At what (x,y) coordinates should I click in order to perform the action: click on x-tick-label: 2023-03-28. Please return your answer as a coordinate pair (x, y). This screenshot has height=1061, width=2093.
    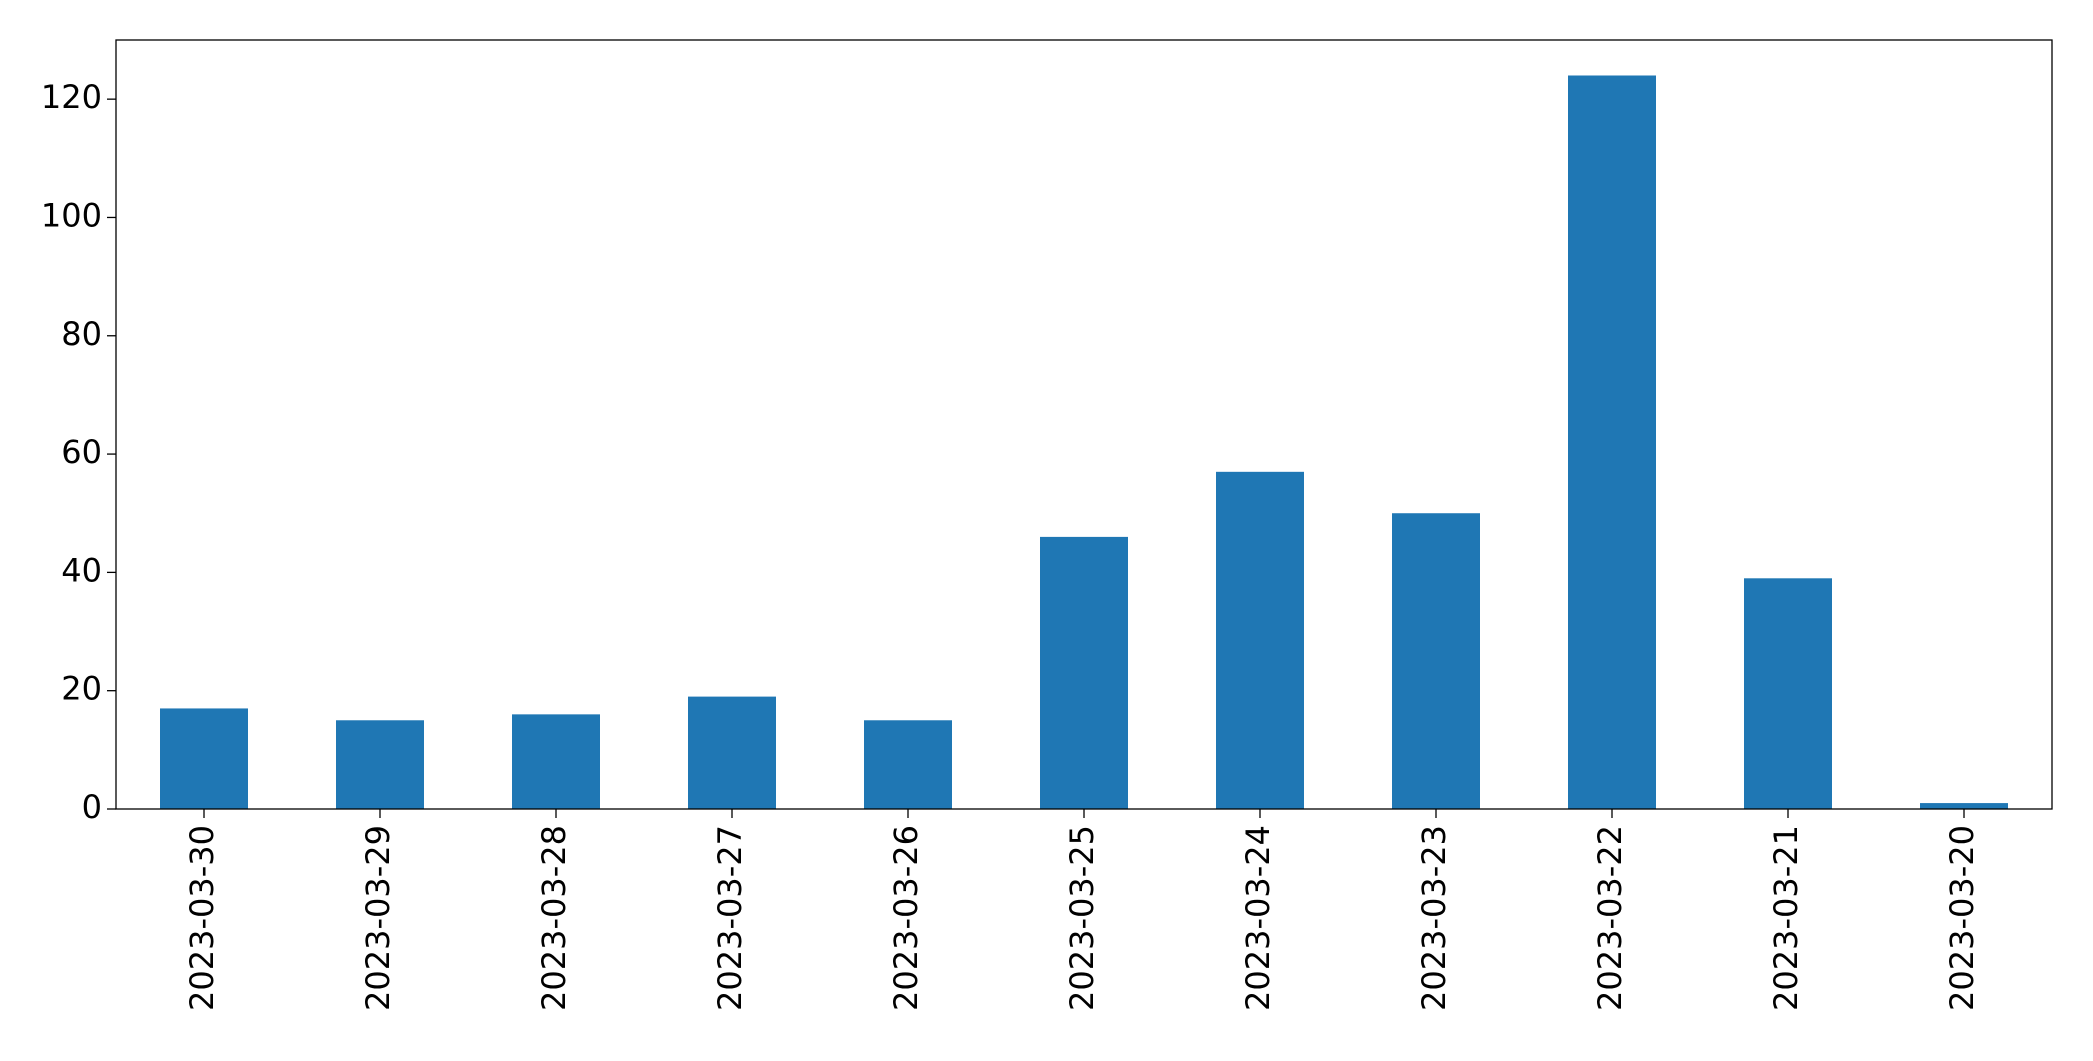
    Looking at the image, I should click on (554, 918).